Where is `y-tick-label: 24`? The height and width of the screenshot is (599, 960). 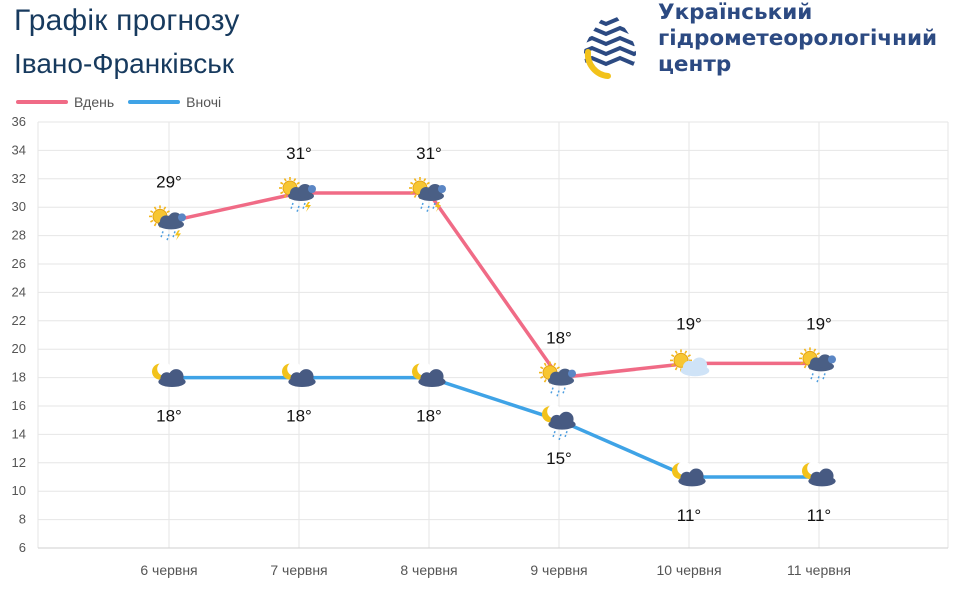 y-tick-label: 24 is located at coordinates (19, 291).